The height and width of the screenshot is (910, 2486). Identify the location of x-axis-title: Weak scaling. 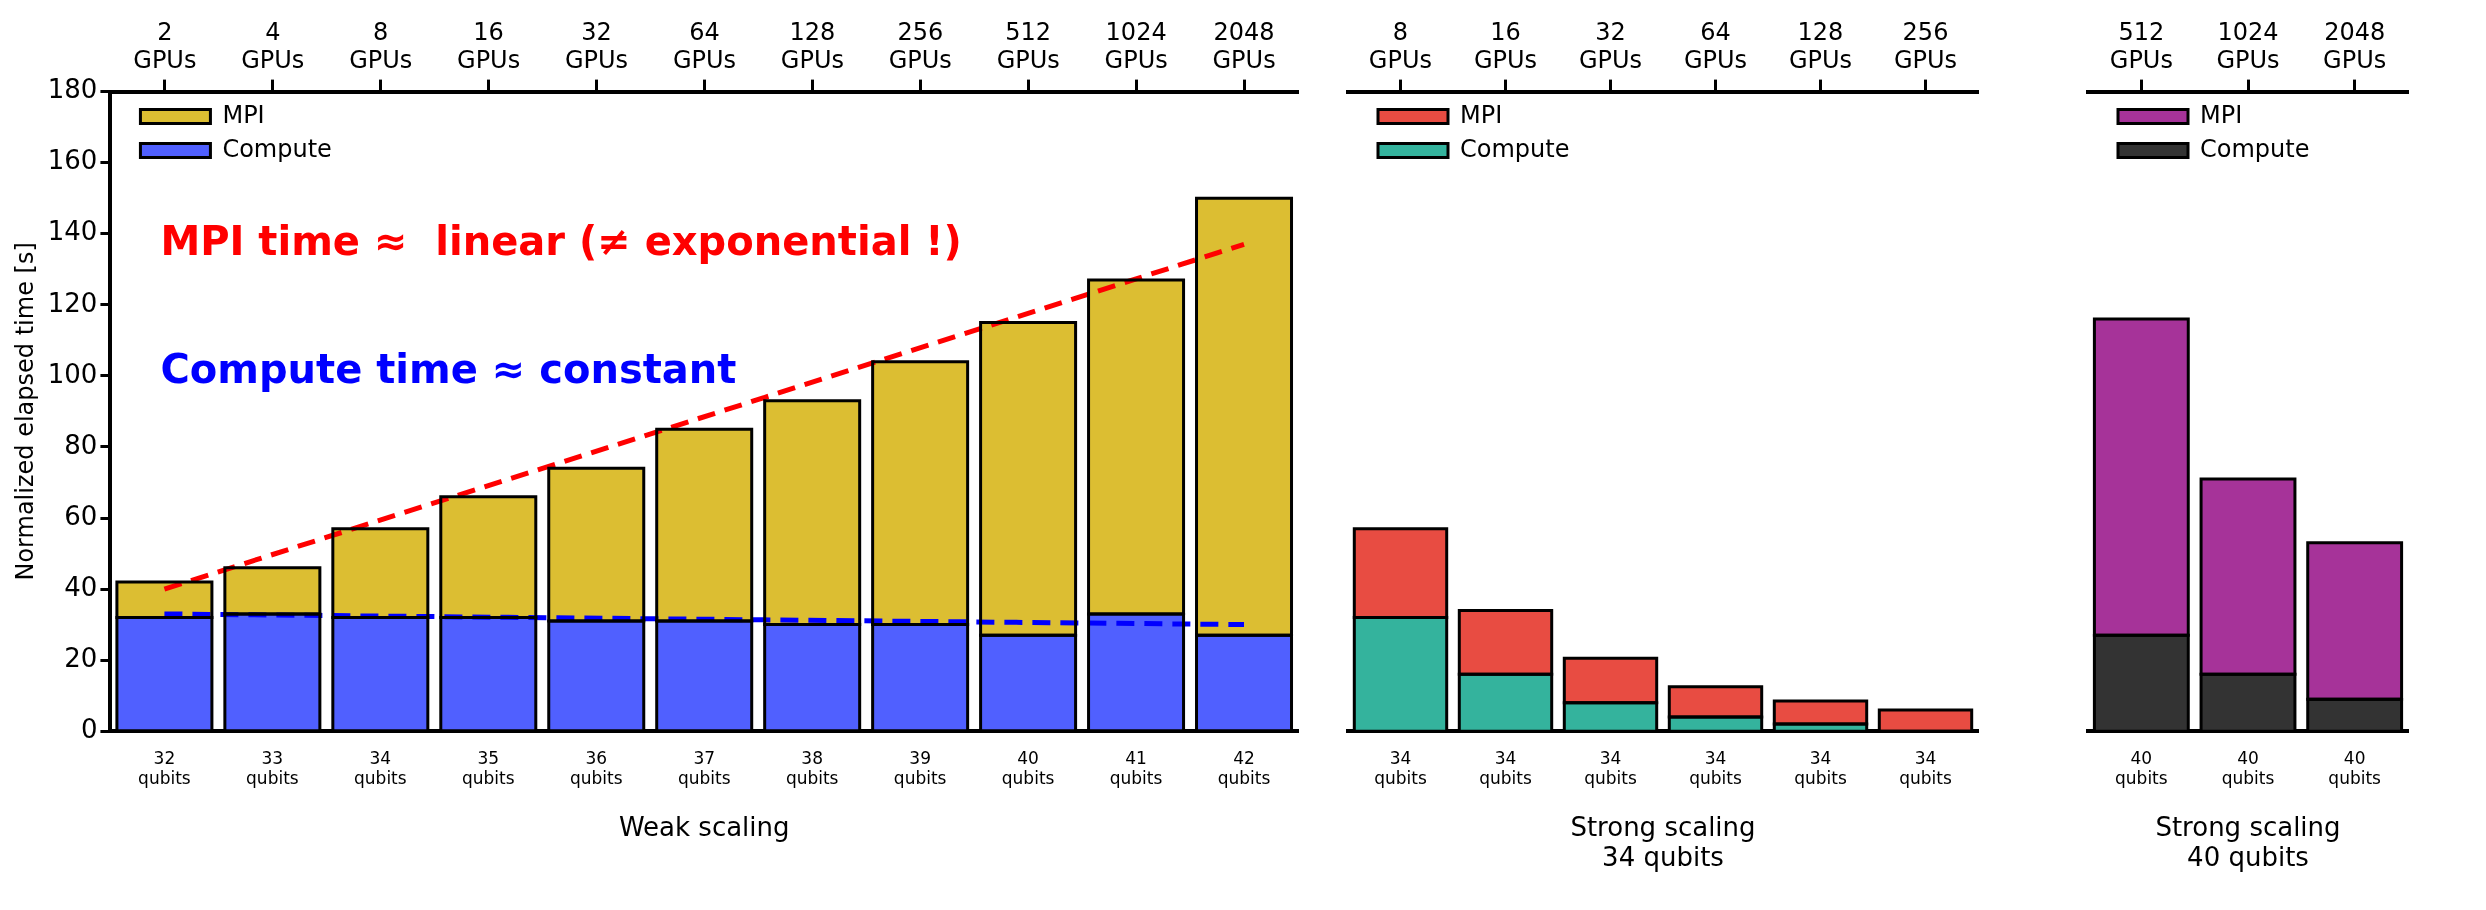
(704, 826).